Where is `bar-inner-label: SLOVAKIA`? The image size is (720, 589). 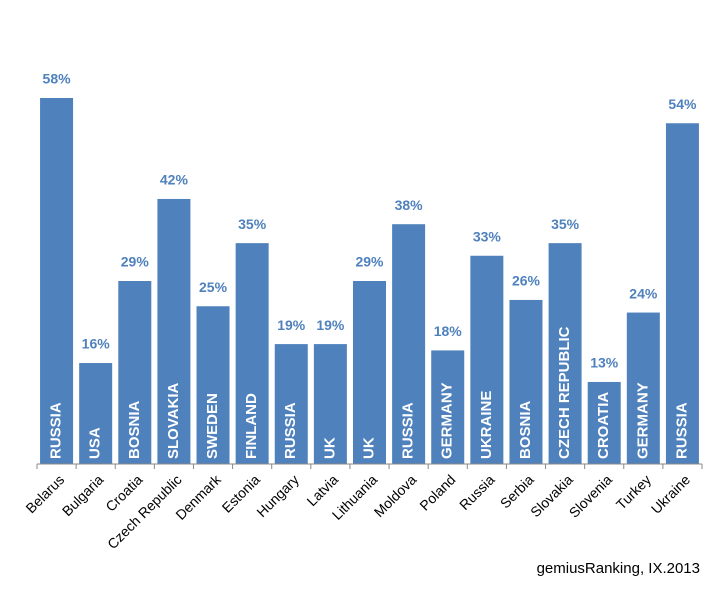 bar-inner-label: SLOVAKIA is located at coordinates (173, 420).